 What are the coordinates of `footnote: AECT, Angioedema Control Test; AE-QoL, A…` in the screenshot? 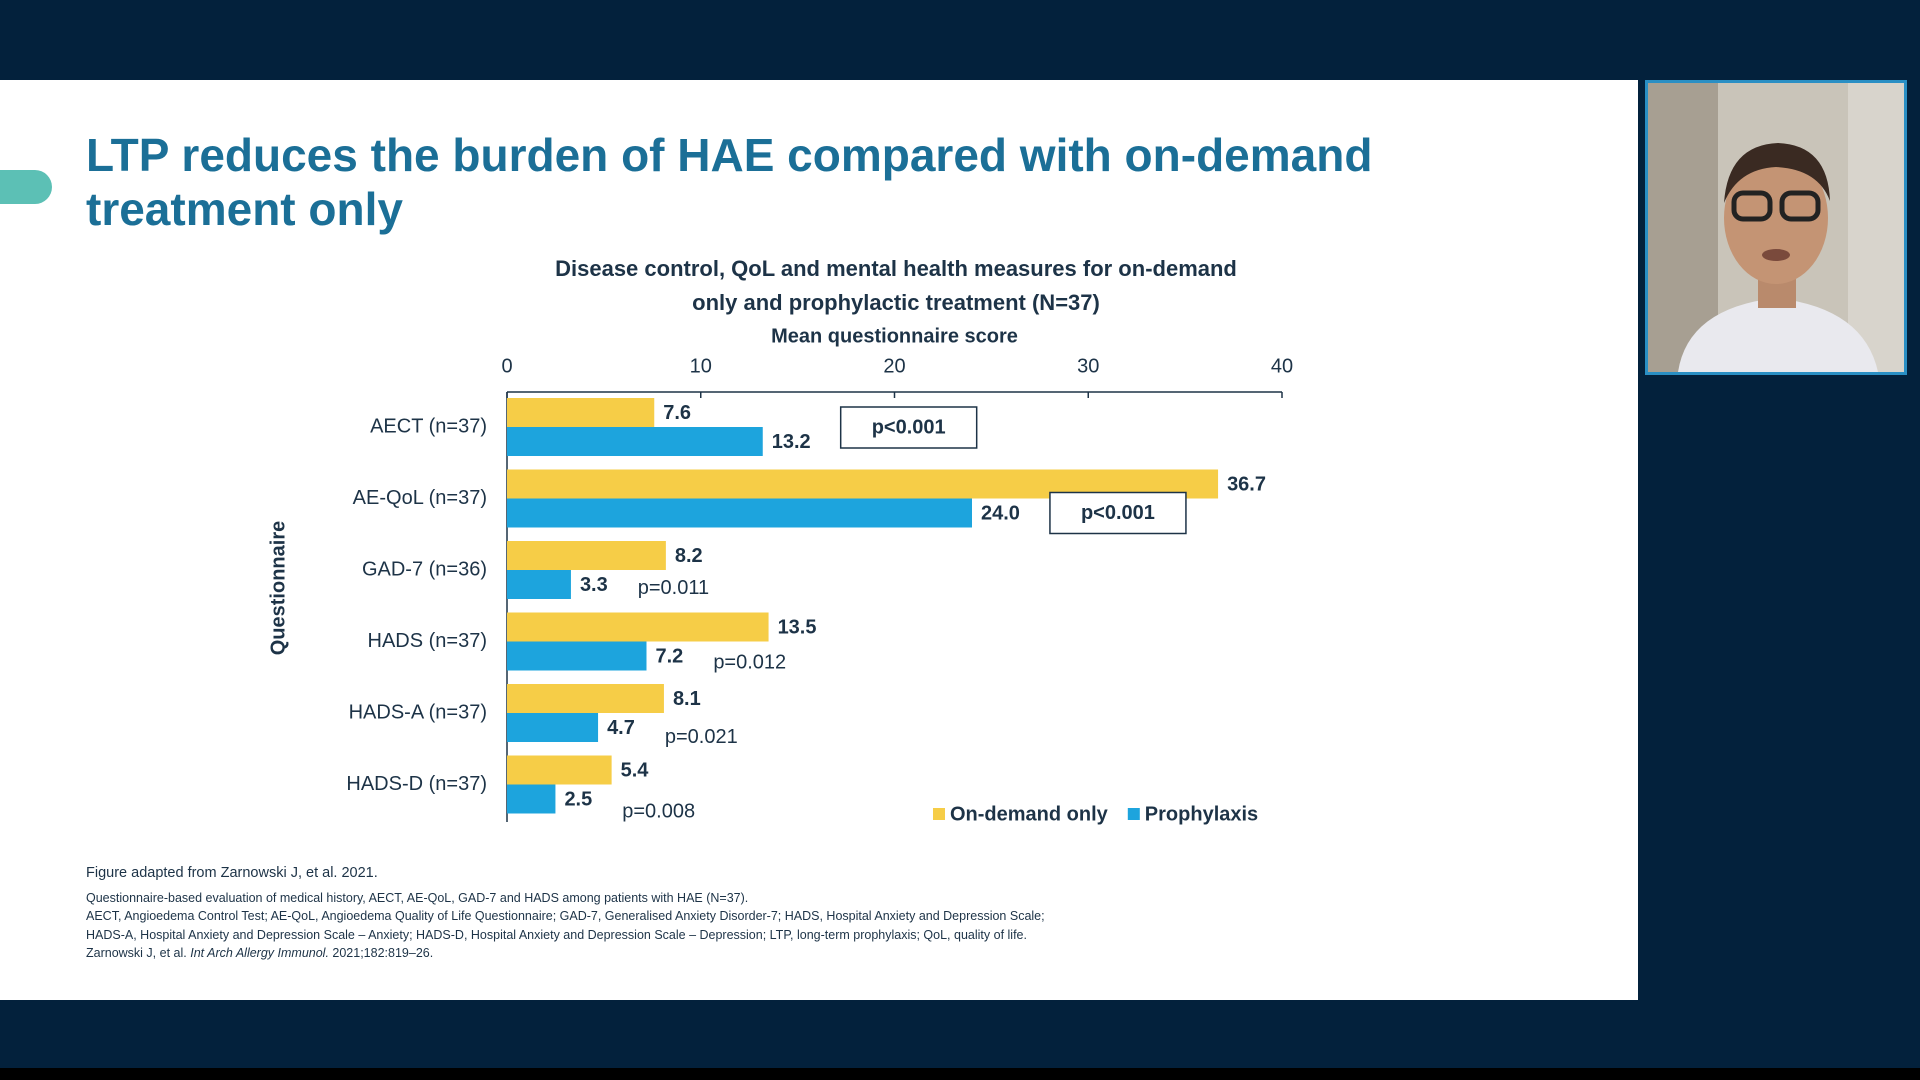 It's located at (565, 916).